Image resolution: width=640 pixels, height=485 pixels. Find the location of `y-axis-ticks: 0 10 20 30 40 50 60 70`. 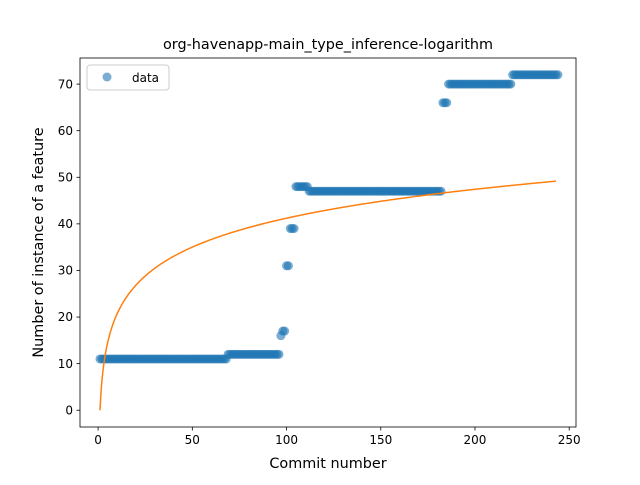

y-axis-ticks: 0 10 20 30 40 50 60 70 is located at coordinates (69, 247).